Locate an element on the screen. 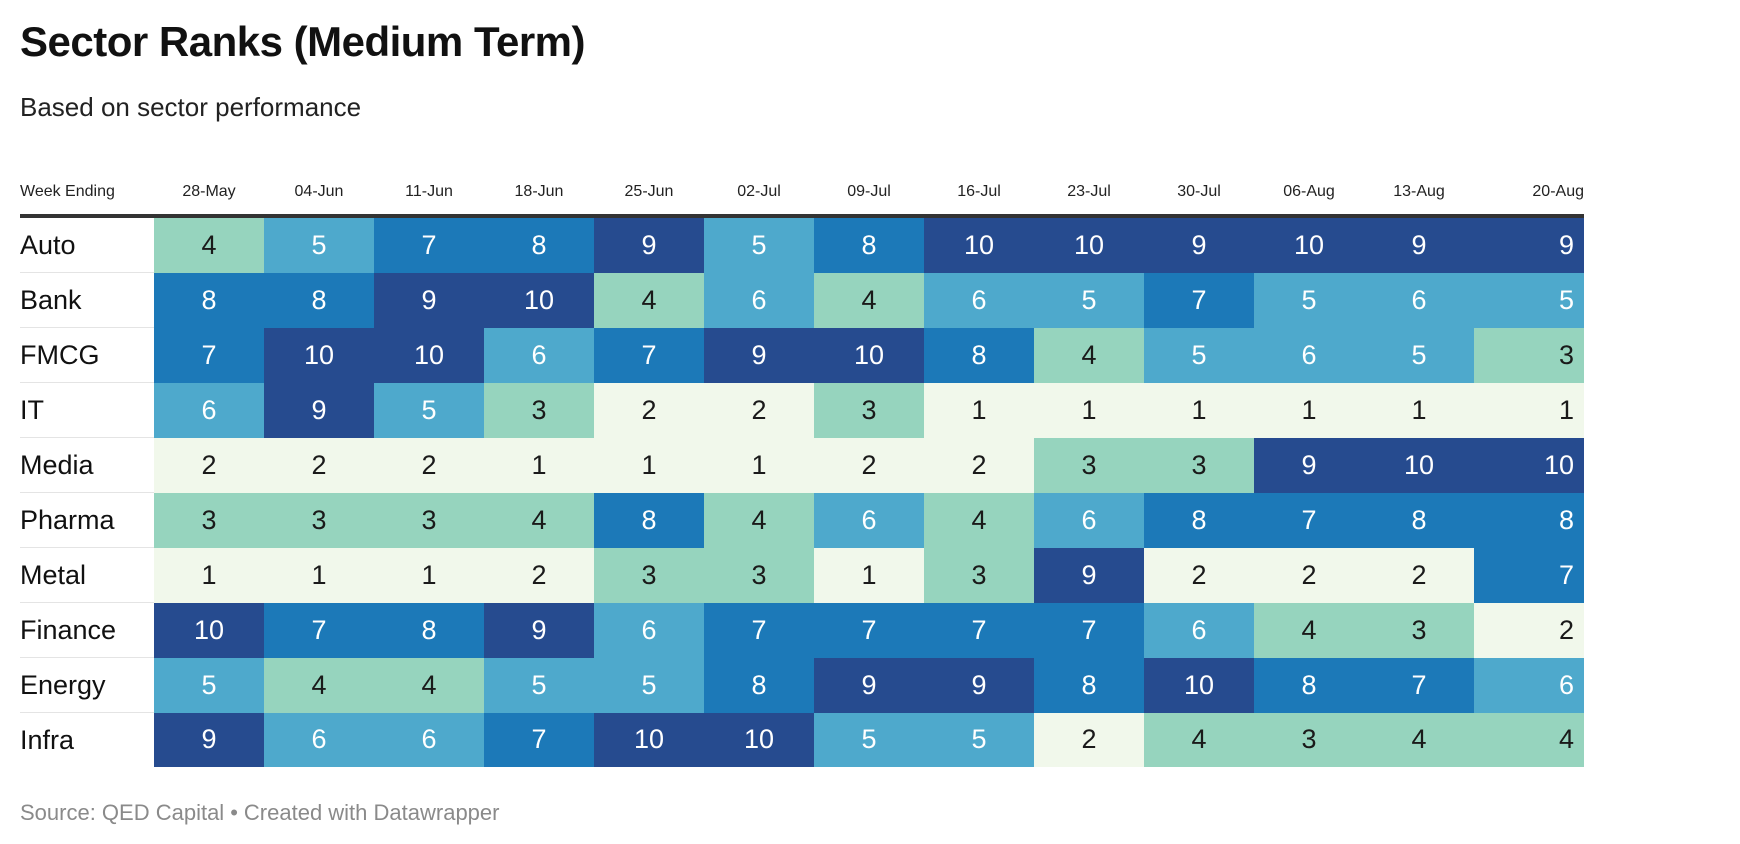 Image resolution: width=1740 pixels, height=844 pixels. table-row: IT 6 9 5 3 2 2 3 1 1 1 1 1 1 is located at coordinates (802, 410).